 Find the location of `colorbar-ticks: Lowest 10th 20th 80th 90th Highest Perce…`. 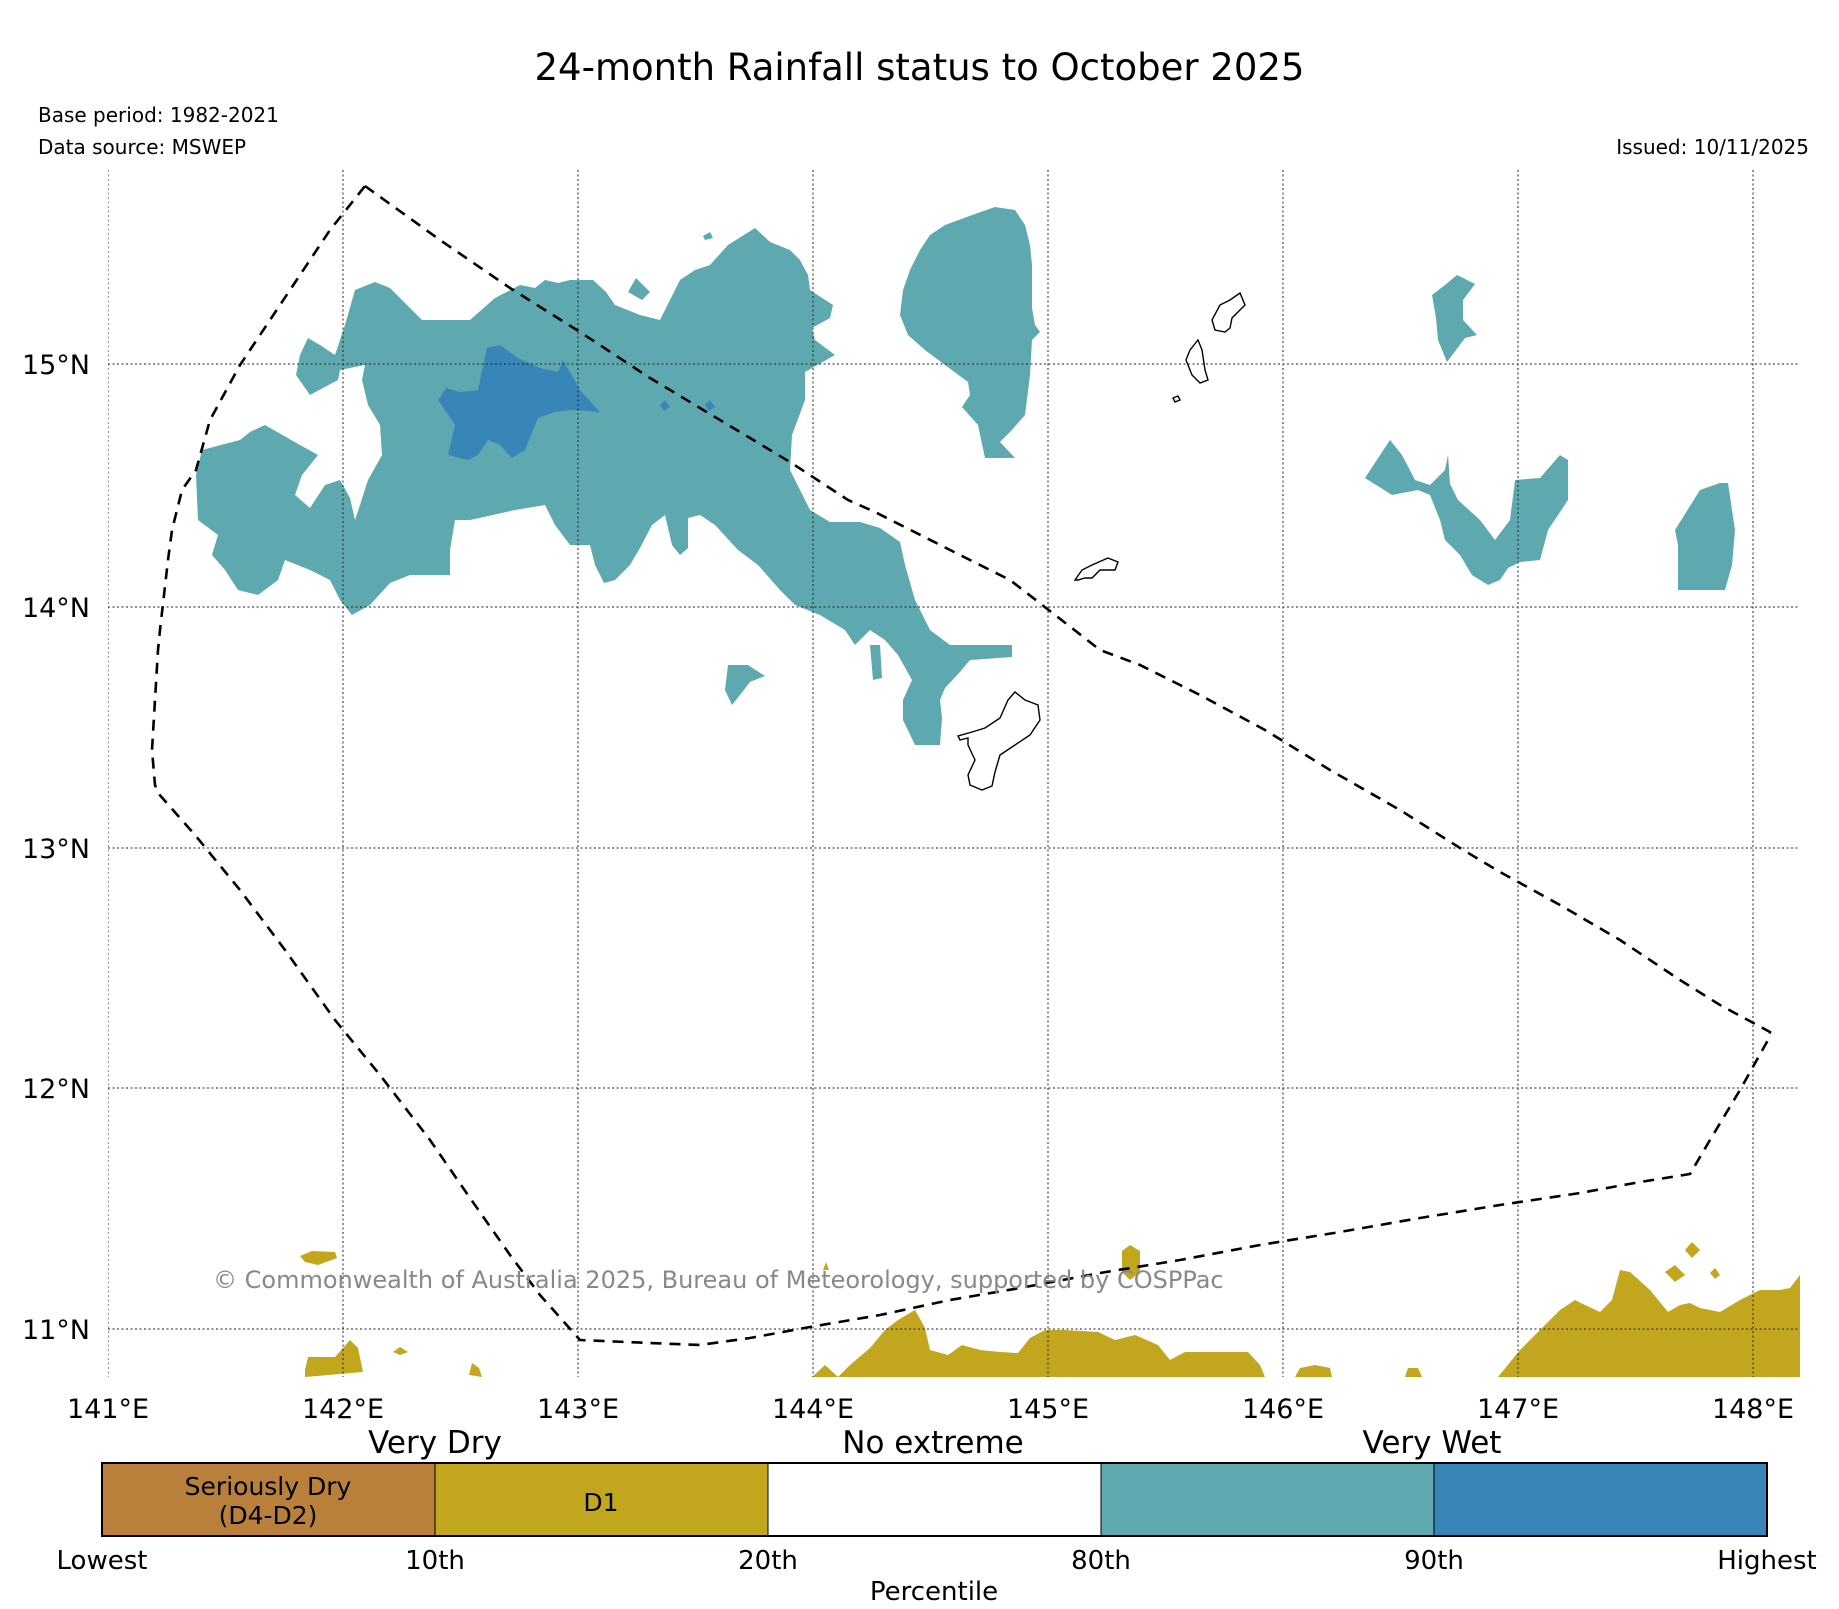

colorbar-ticks: Lowest 10th 20th 80th 90th Highest Perce… is located at coordinates (937, 1576).